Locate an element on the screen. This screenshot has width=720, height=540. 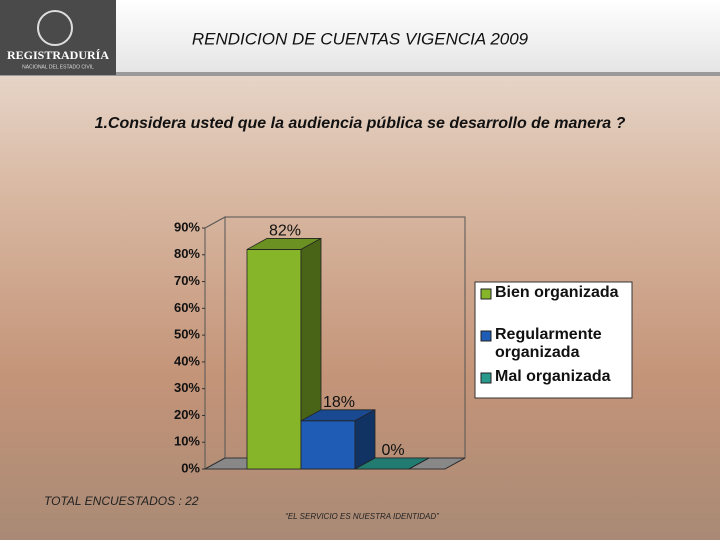
legend-box is located at coordinates (553, 340).